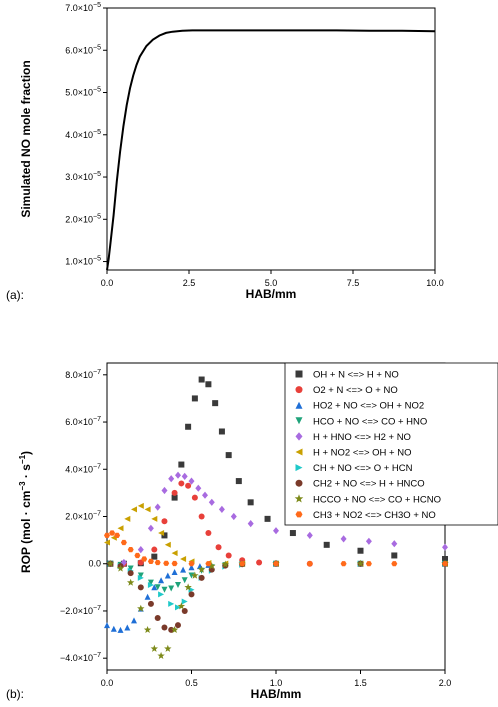  Describe the element at coordinates (276, 683) in the screenshot. I see `x-tick-label: 1.0` at that location.